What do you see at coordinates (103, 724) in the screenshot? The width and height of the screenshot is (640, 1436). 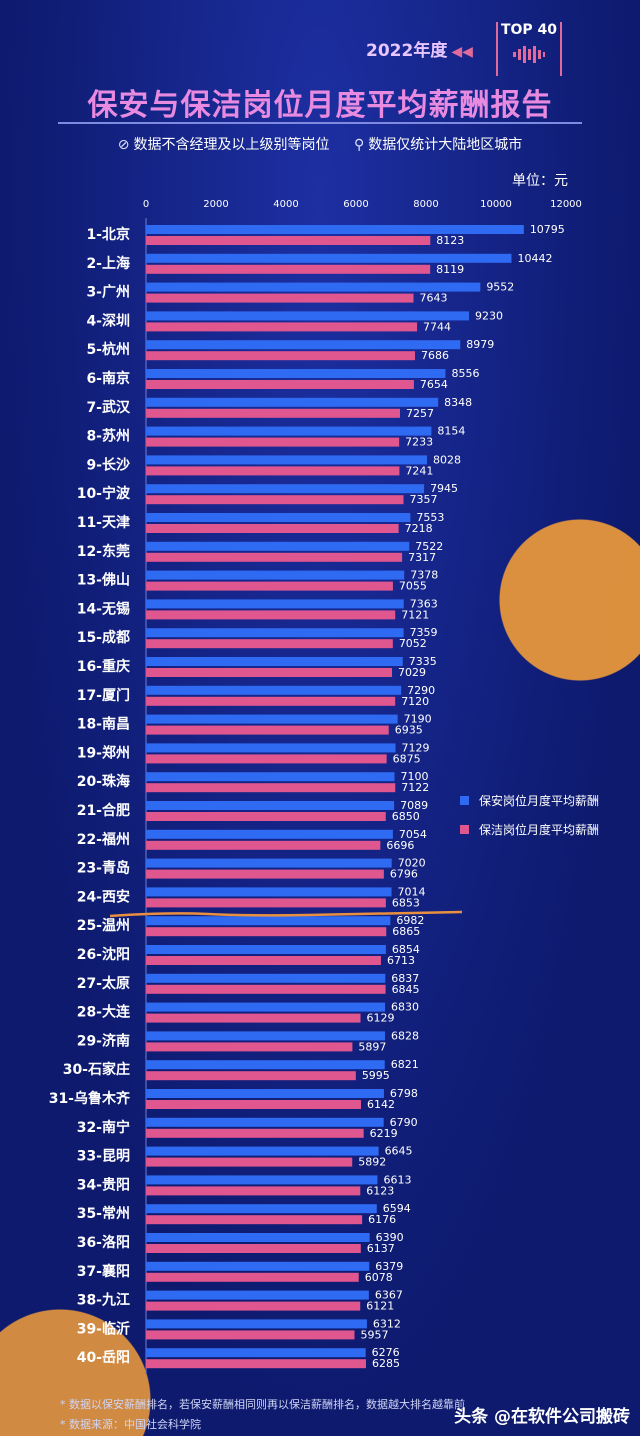 I see `category-label: 18-南昌` at bounding box center [103, 724].